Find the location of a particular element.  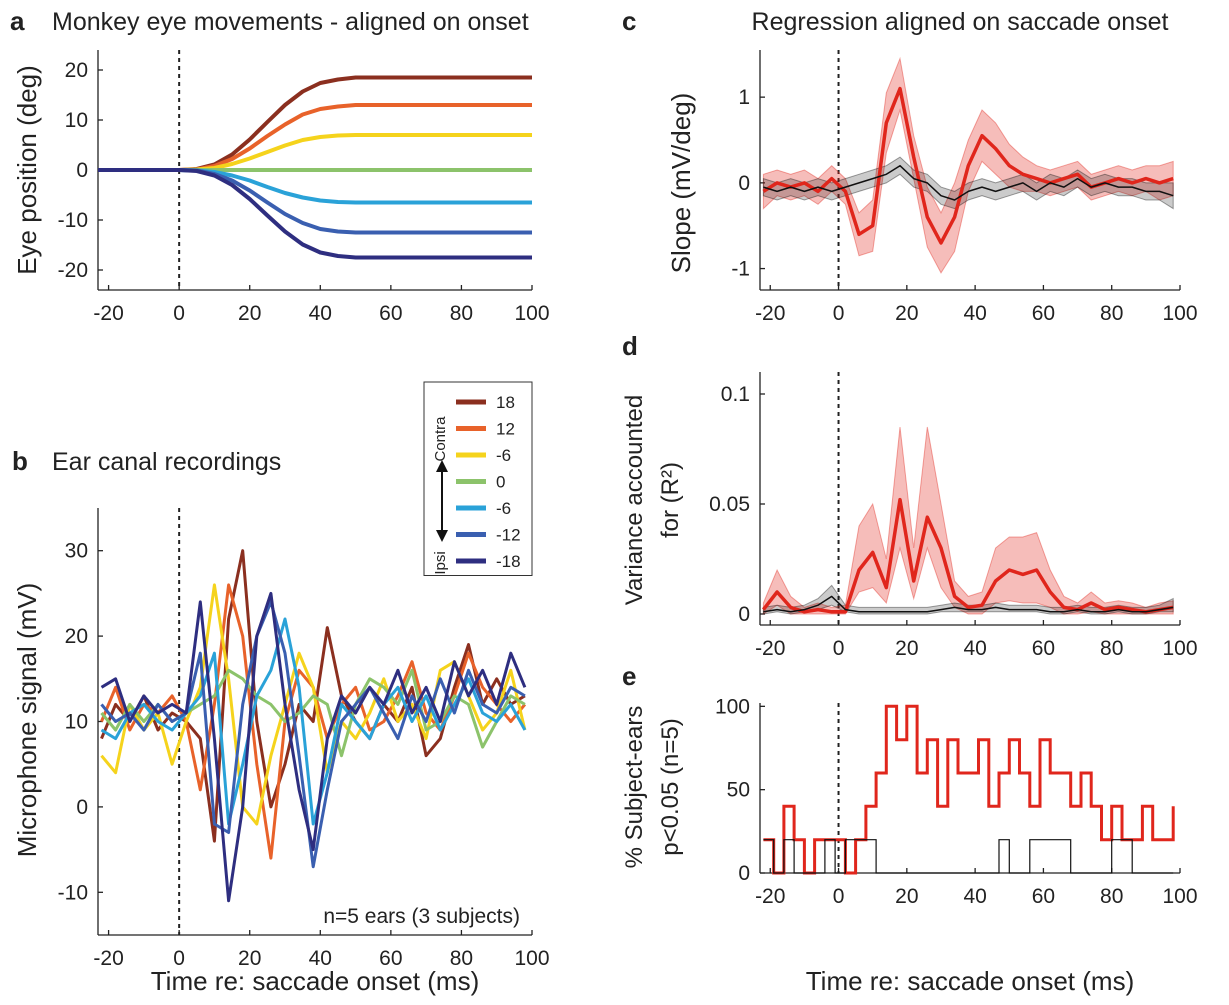

y-tick-label: -1 is located at coordinates (740, 269).